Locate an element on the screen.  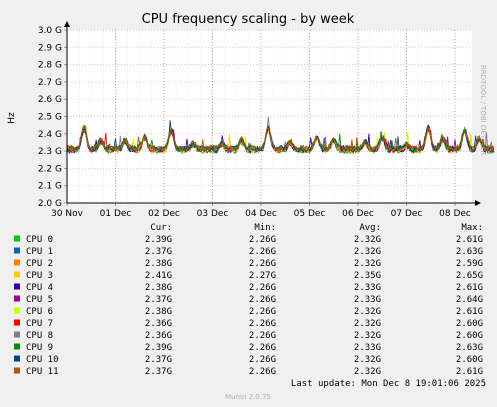
legend-value-max: 2.65G is located at coordinates (469, 276).